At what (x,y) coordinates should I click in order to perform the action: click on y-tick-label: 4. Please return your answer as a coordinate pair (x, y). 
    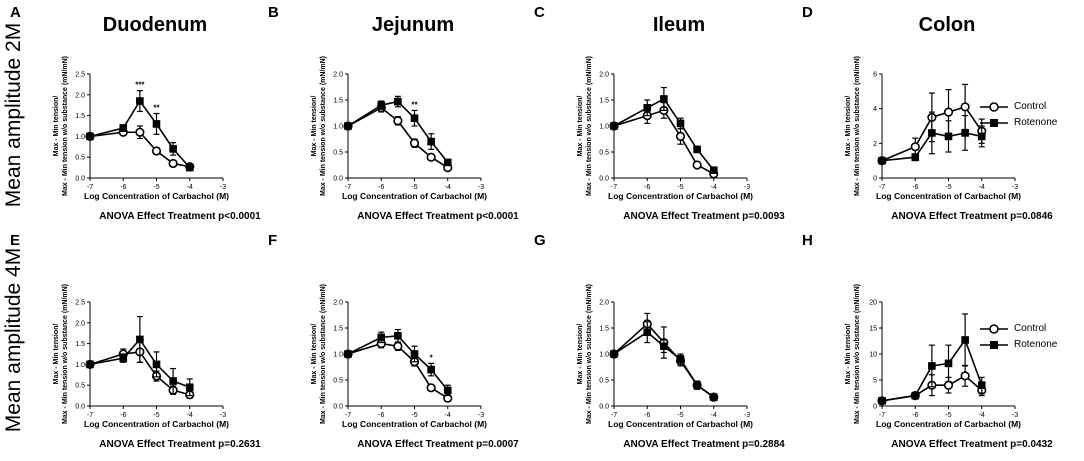
    Looking at the image, I should click on (875, 109).